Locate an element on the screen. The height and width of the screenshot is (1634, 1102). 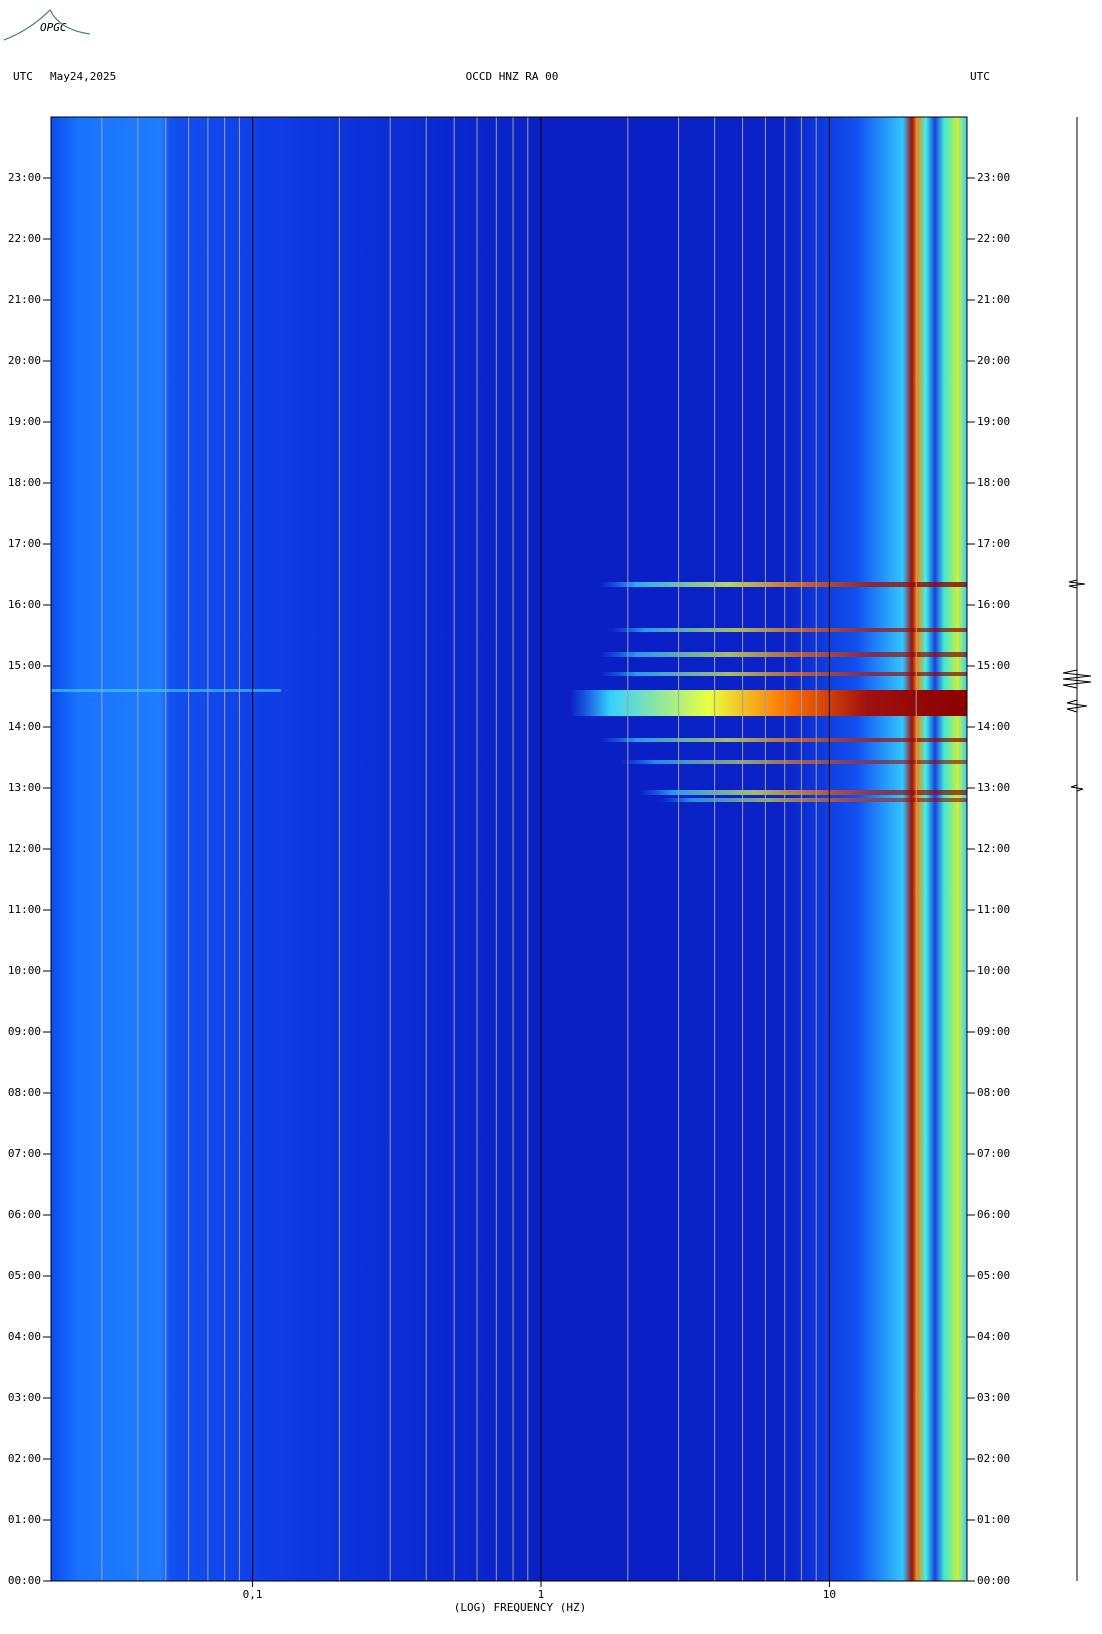
x-tick-label: 10 is located at coordinates (829, 1594).